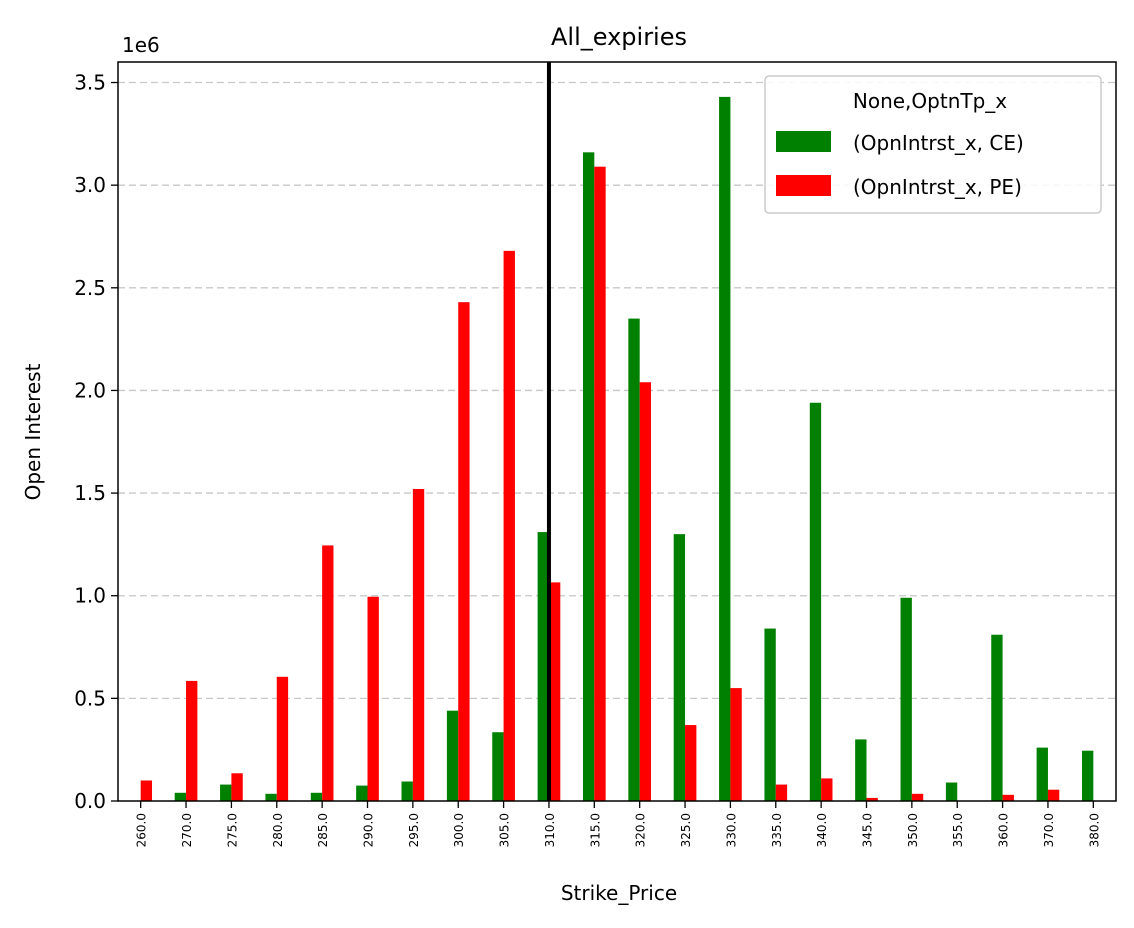 This screenshot has width=1134, height=928. Describe the element at coordinates (930, 101) in the screenshot. I see `legend-title: None,OptnTp_x` at that location.